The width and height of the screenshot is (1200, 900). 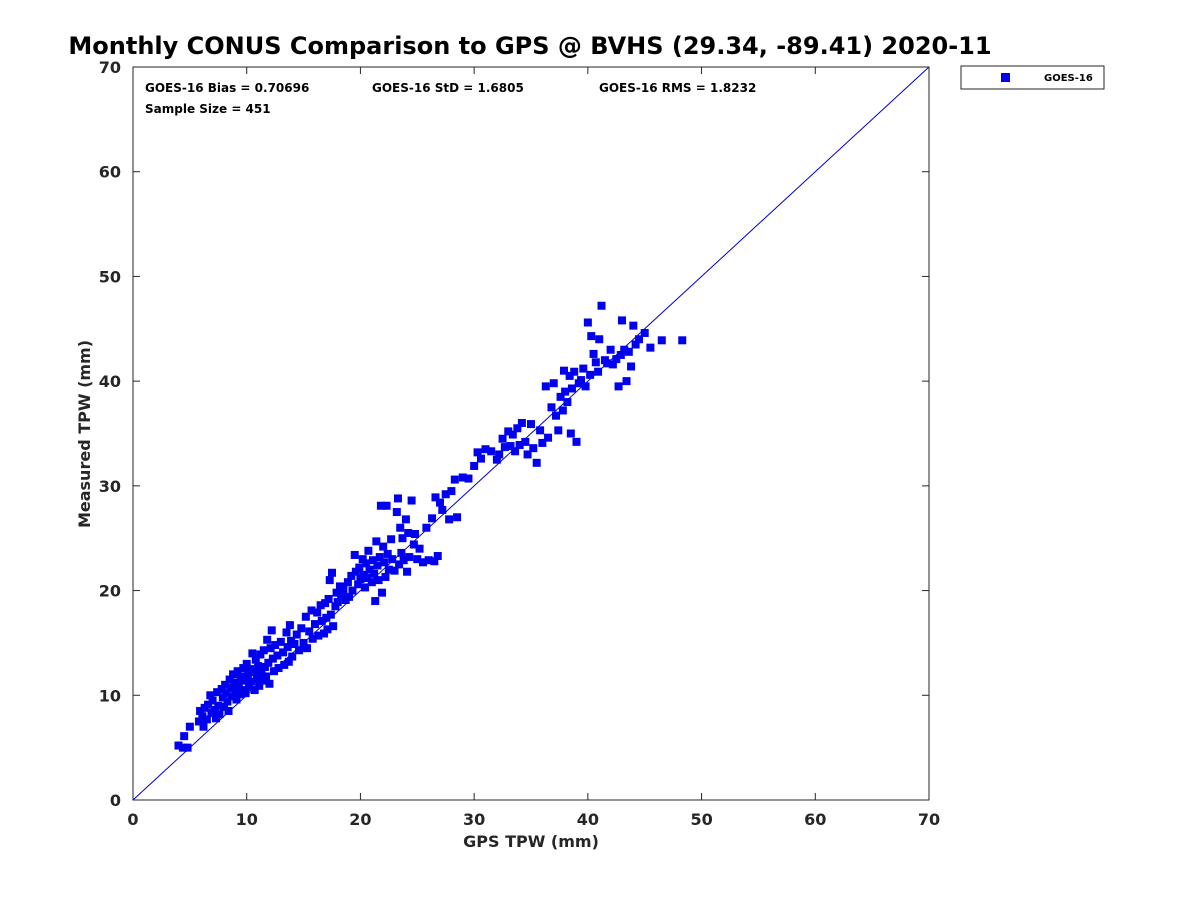 I want to click on y-tick-label: 60, so click(x=110, y=172).